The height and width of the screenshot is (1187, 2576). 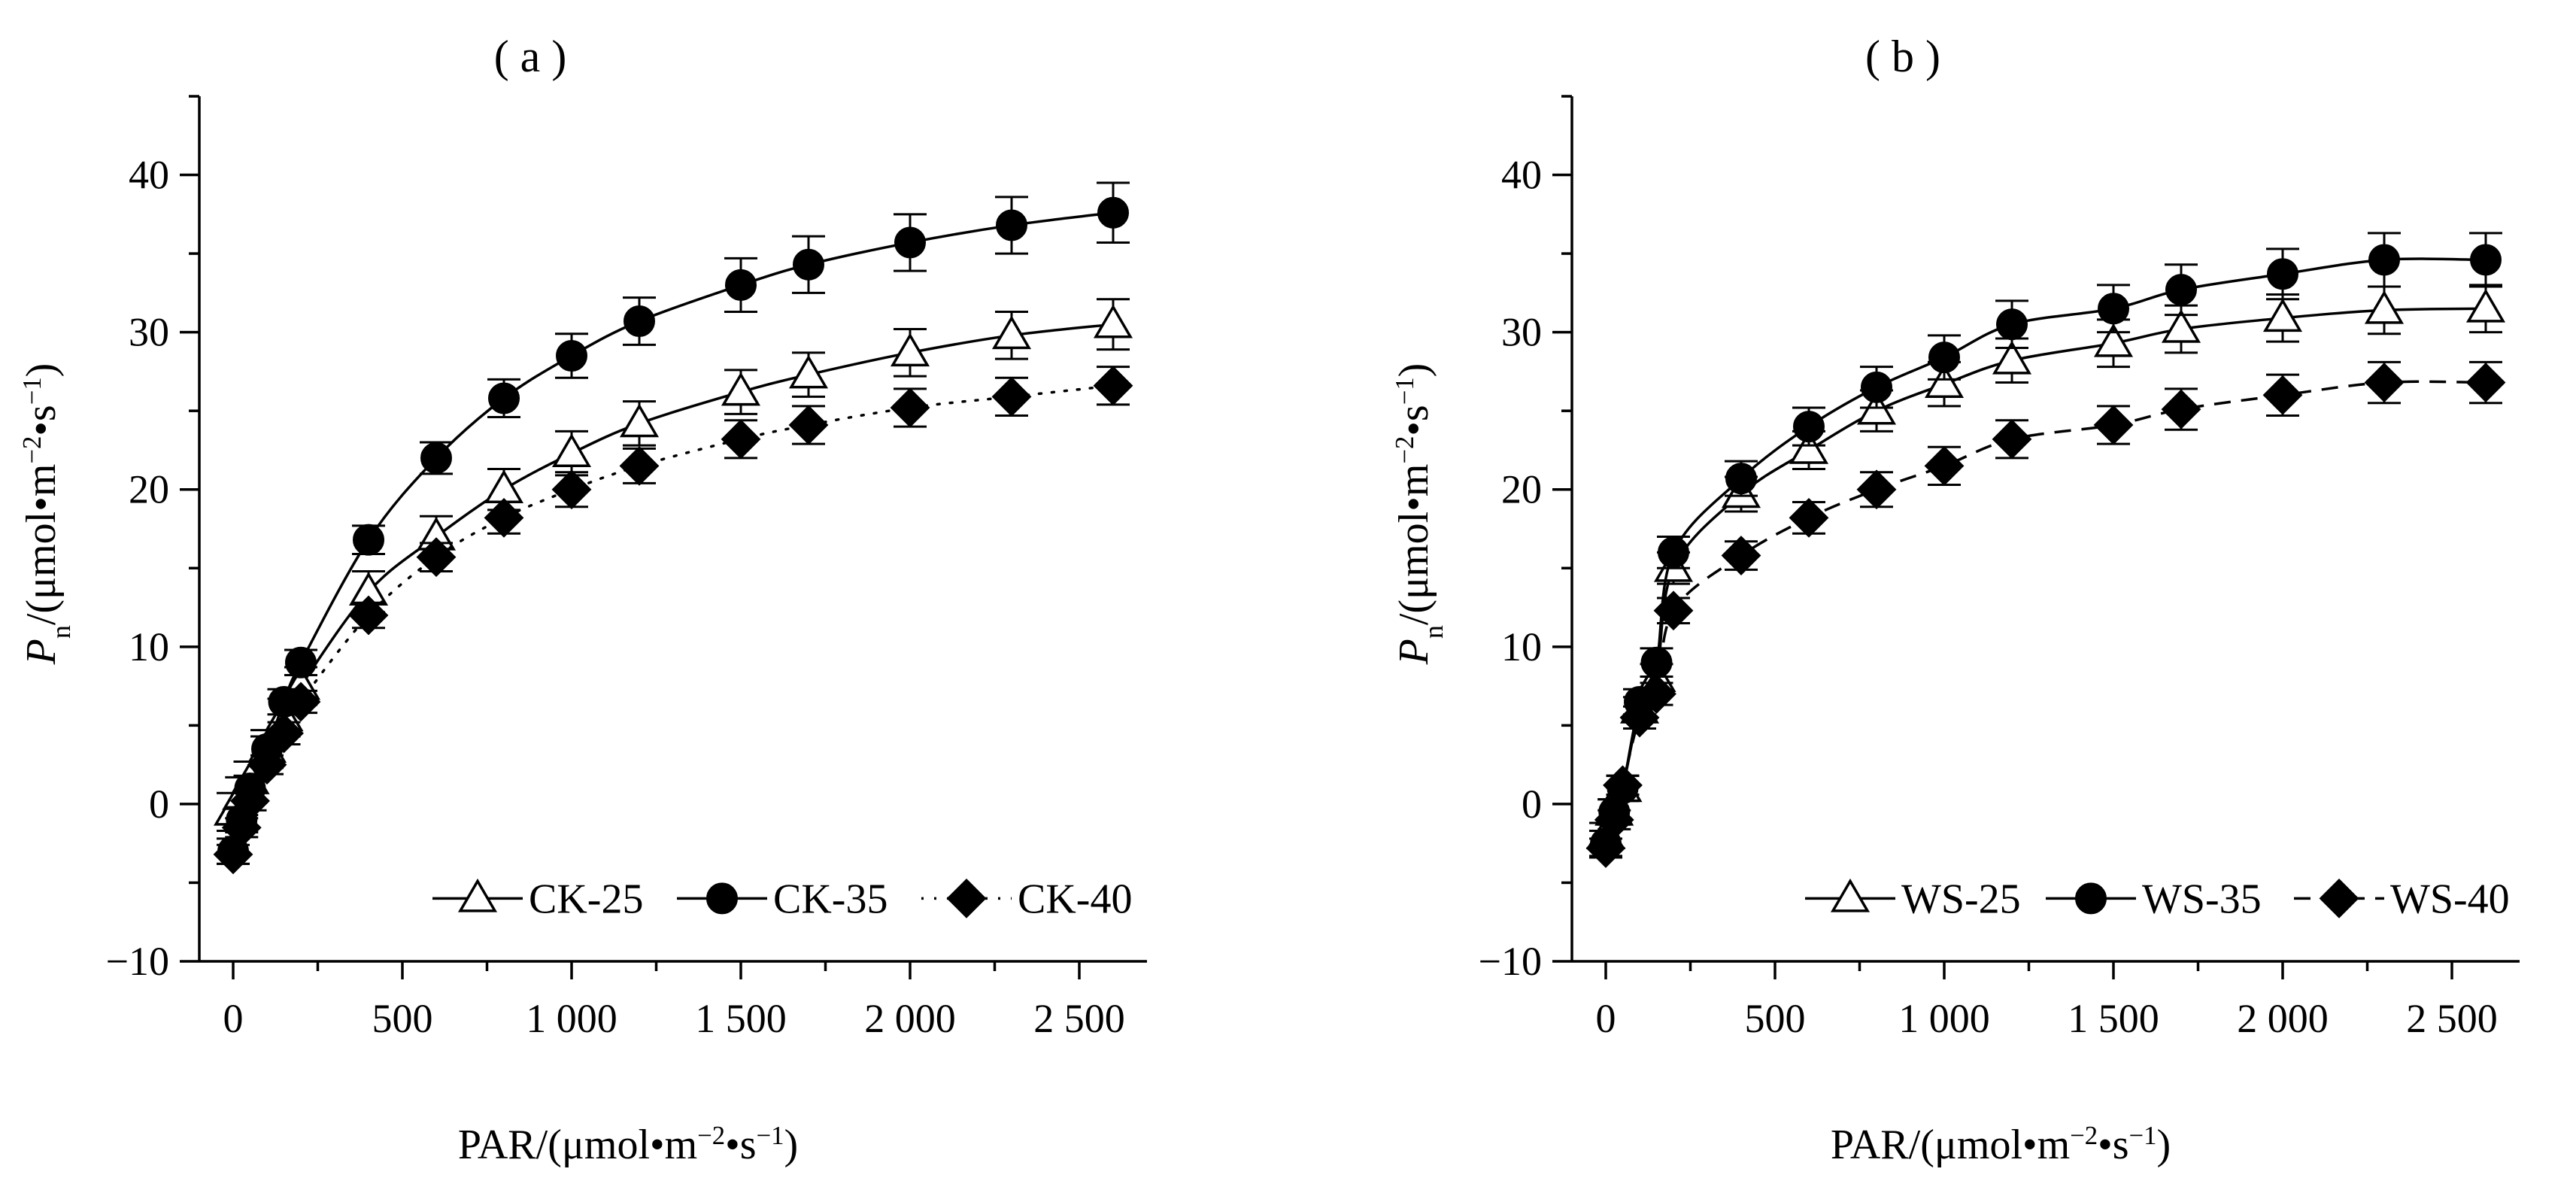 I want to click on y-tick-label: 20, so click(x=1521, y=489).